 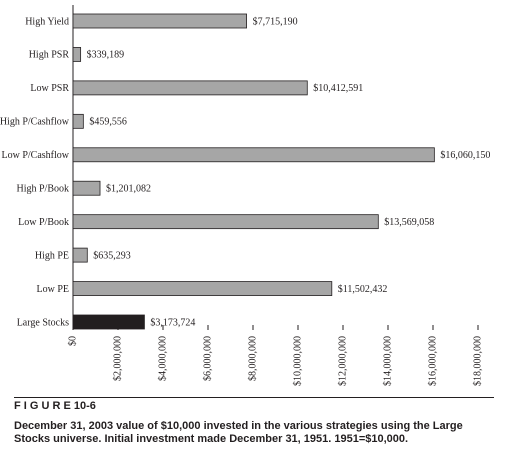 What do you see at coordinates (43, 322) in the screenshot?
I see `y-tick-label: Large Stocks` at bounding box center [43, 322].